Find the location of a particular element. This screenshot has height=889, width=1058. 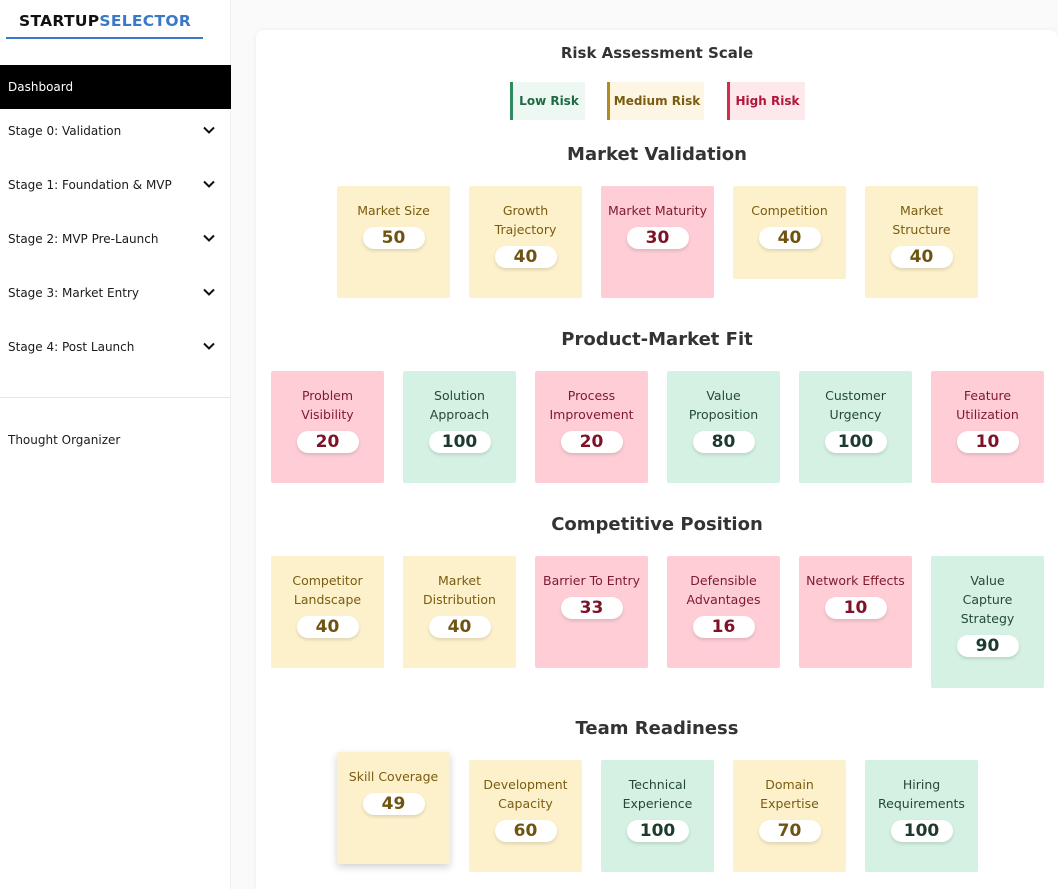

metric-label: Market Structure is located at coordinates (921, 220).